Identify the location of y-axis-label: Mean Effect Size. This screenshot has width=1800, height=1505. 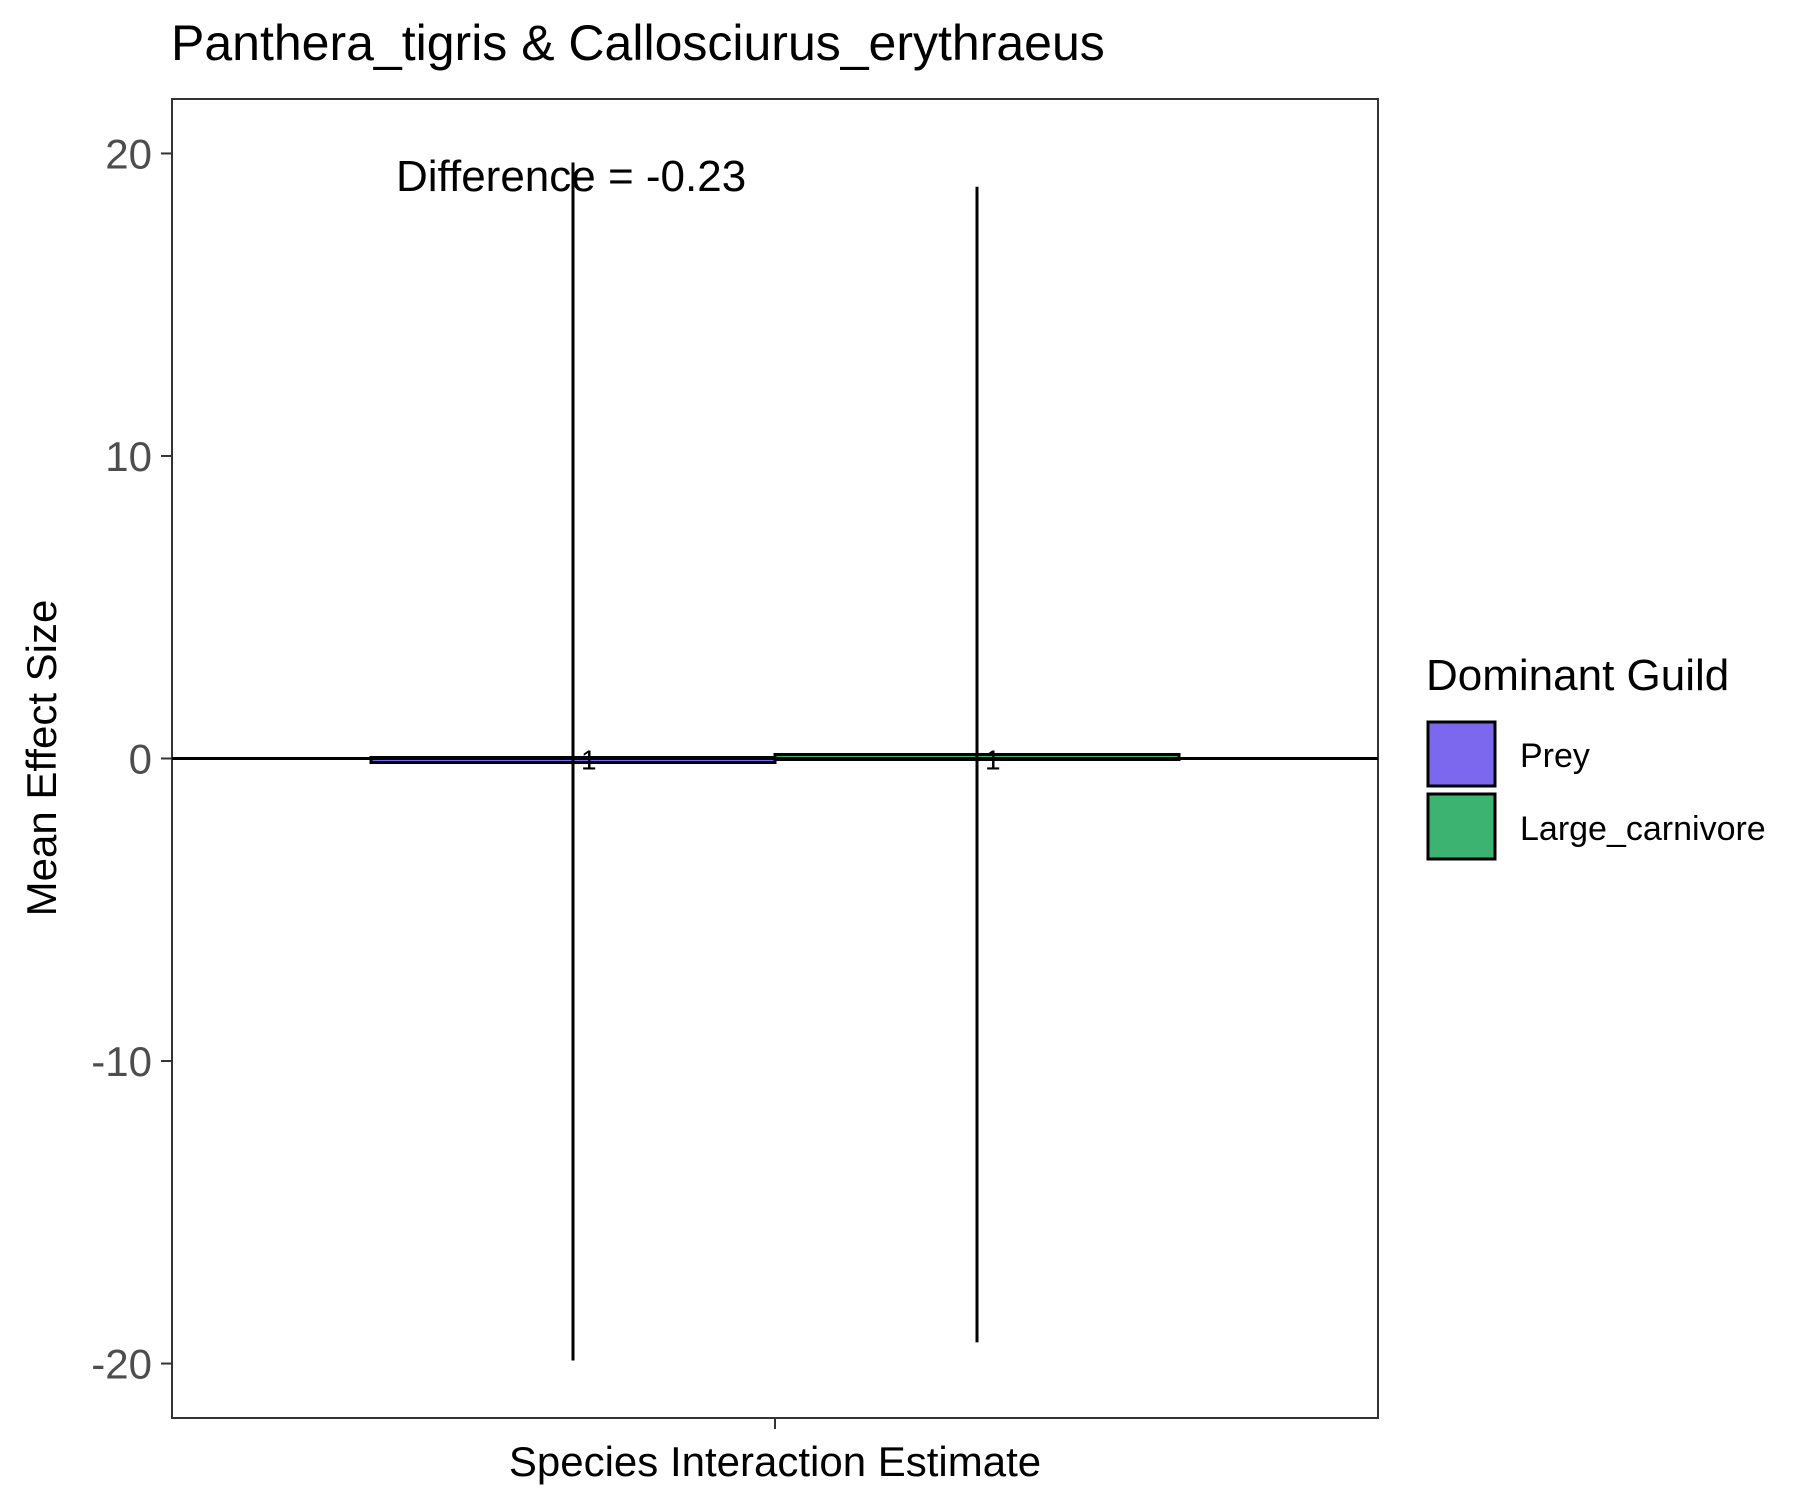
(41, 758).